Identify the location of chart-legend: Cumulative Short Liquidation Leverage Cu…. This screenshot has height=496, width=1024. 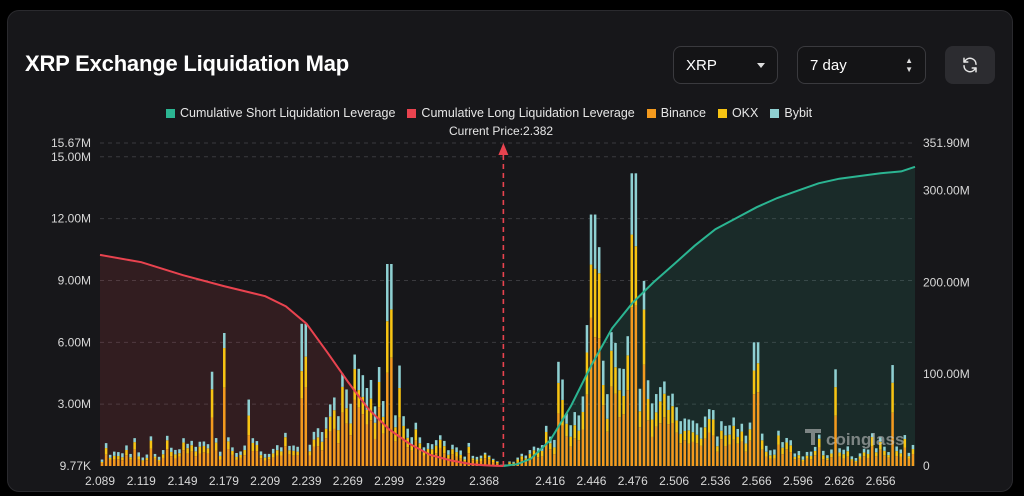
(489, 113).